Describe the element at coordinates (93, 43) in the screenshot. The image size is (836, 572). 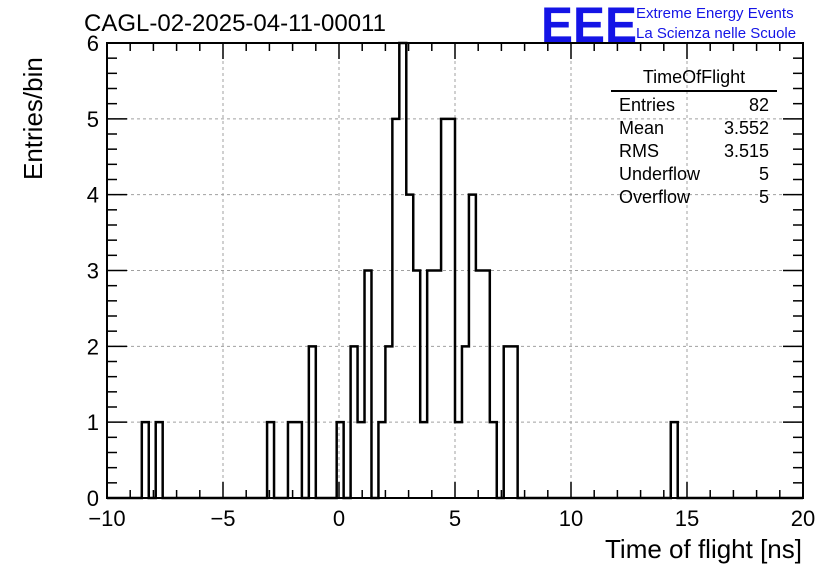
I see `y-tick-label: 6` at that location.